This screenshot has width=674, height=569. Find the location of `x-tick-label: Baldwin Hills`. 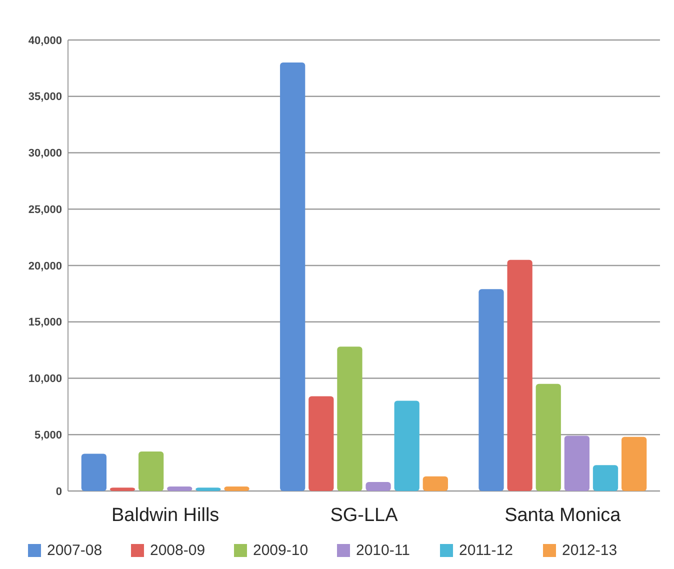

x-tick-label: Baldwin Hills is located at coordinates (165, 515).